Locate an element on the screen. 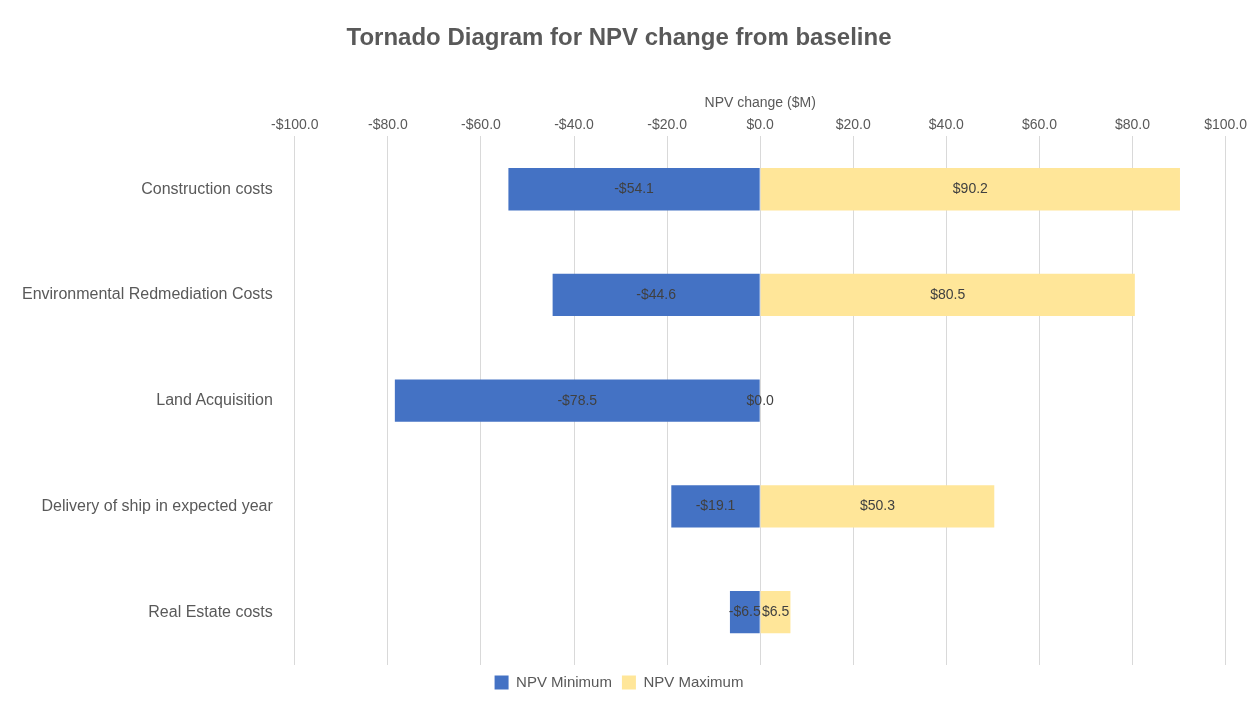 The height and width of the screenshot is (708, 1250). y-tick-label: Construction costs is located at coordinates (207, 188).